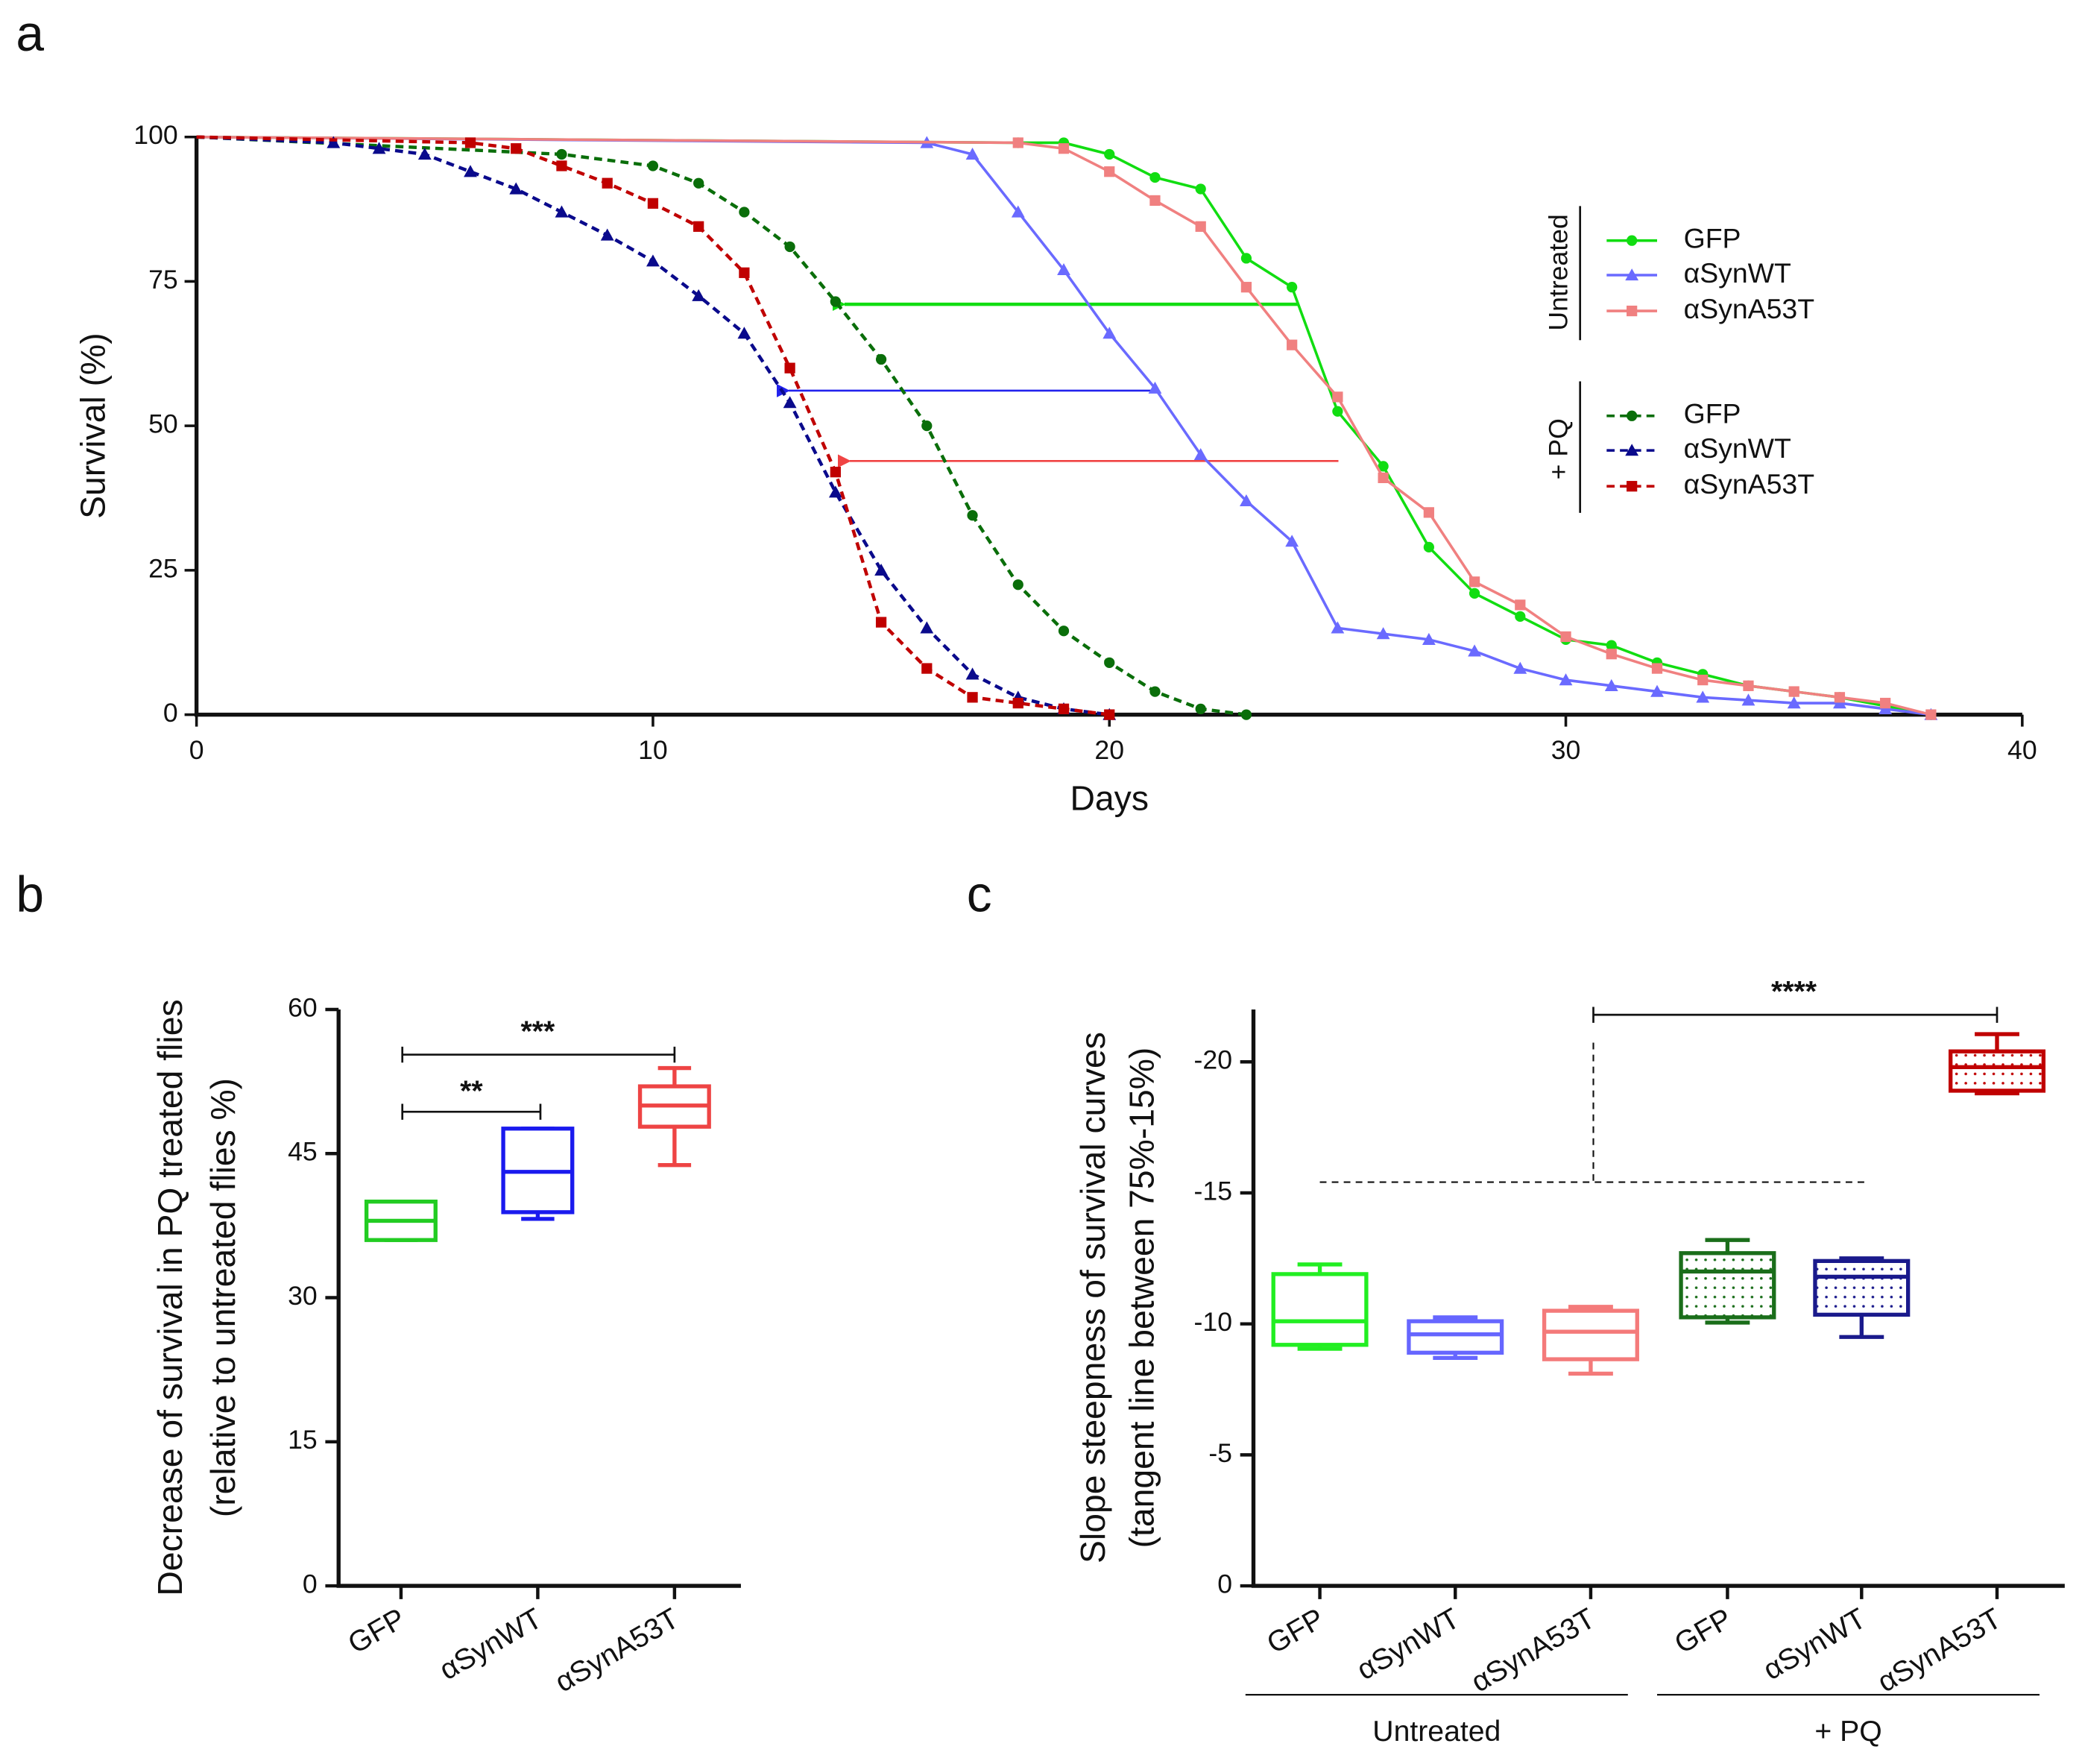 The height and width of the screenshot is (1764, 2082). What do you see at coordinates (303, 1440) in the screenshot?
I see `y-tick-label: 15` at bounding box center [303, 1440].